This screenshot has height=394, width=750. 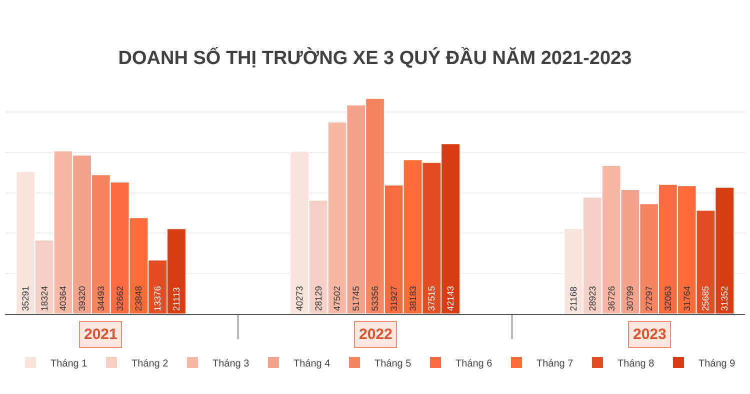 I want to click on legend-label: Tháng 1, so click(x=69, y=364).